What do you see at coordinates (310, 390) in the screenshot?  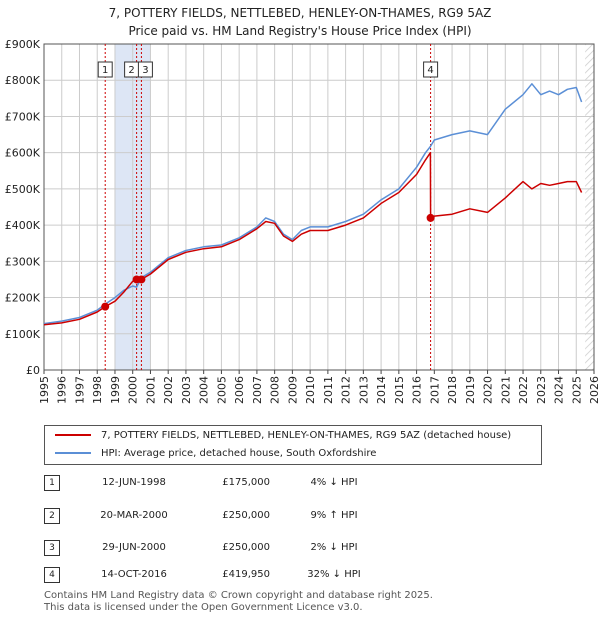 I see `x-tick-label: 2010` at bounding box center [310, 390].